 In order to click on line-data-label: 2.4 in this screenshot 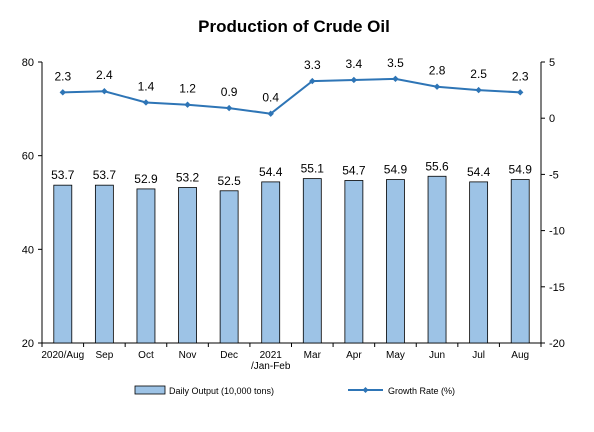, I will do `click(104, 75)`.